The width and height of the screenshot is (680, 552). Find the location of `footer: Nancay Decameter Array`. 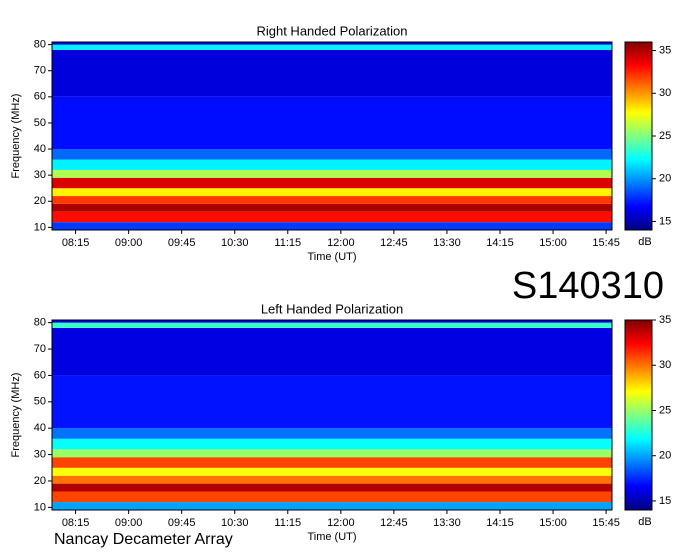

footer: Nancay Decameter Array is located at coordinates (143, 539).